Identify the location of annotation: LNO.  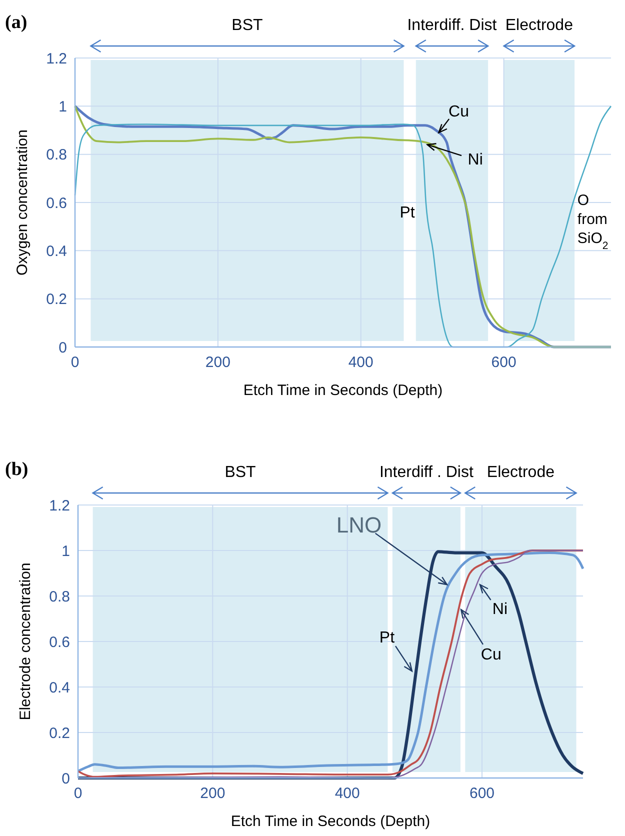
(359, 525).